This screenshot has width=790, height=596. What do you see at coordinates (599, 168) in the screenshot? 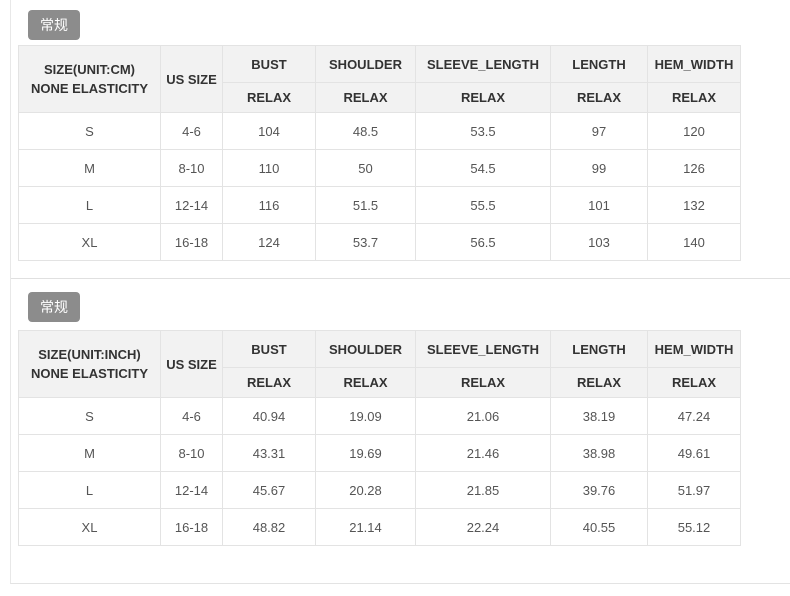
I see `value-cell: 99` at bounding box center [599, 168].